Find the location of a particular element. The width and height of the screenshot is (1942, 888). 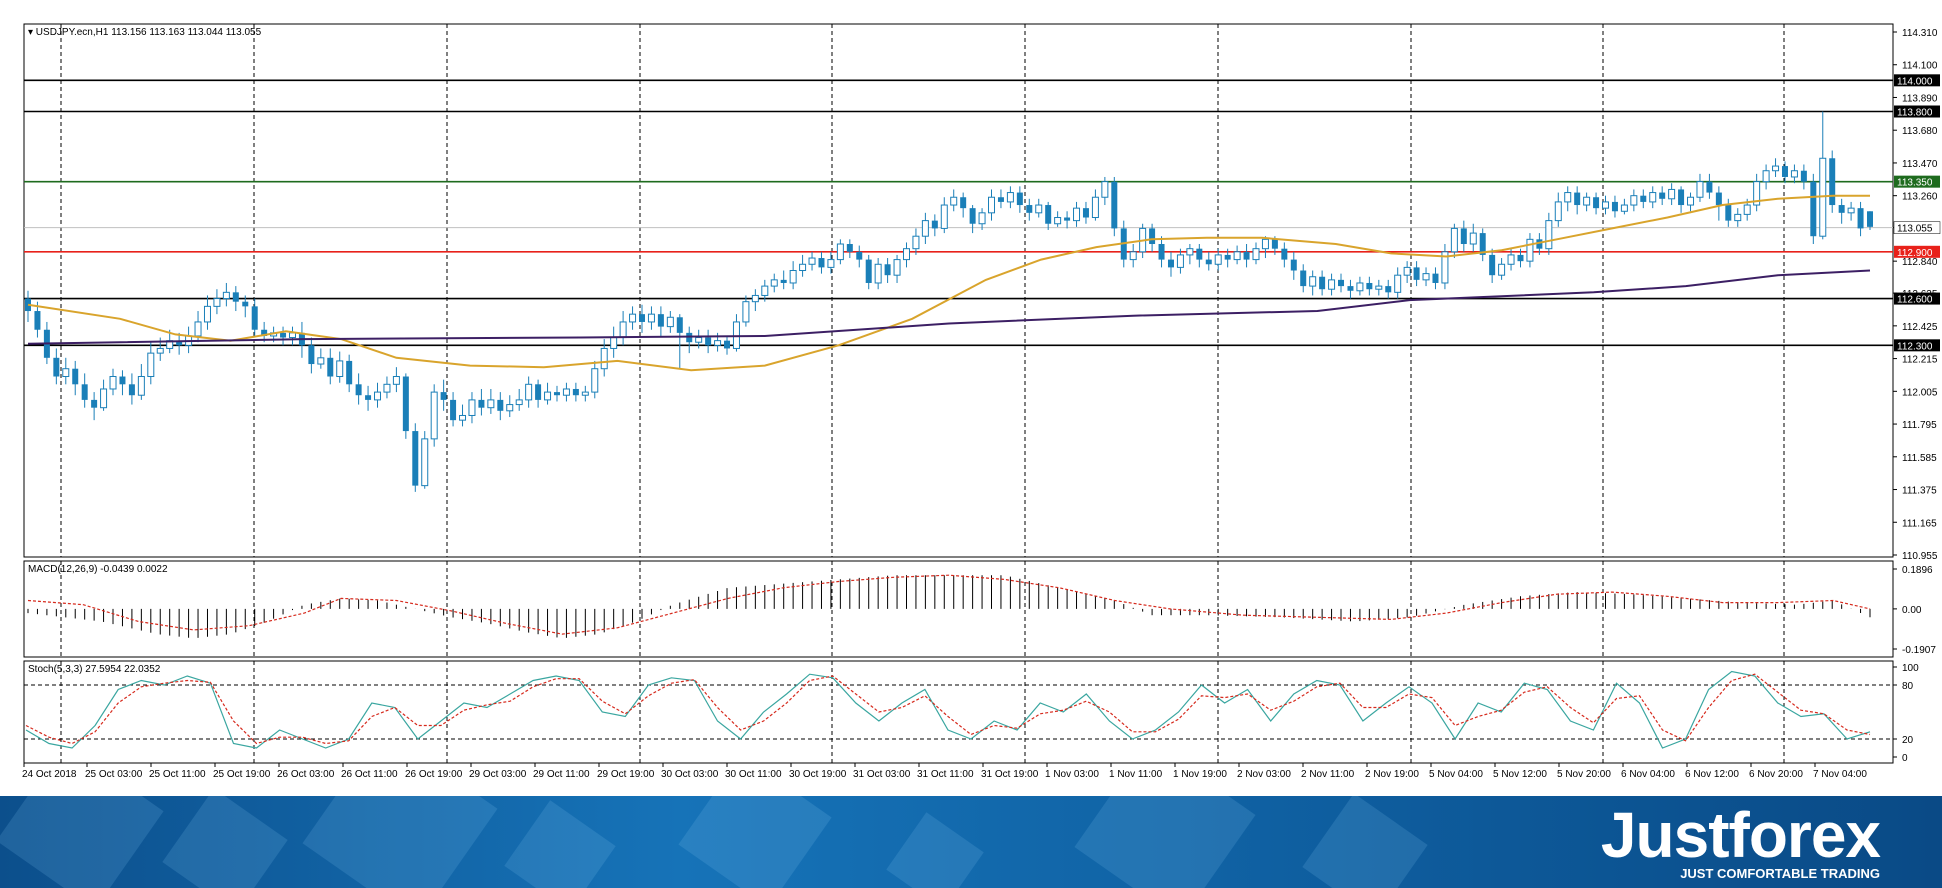

time-tick-label: 6 Nov 12:00 is located at coordinates (1712, 774).